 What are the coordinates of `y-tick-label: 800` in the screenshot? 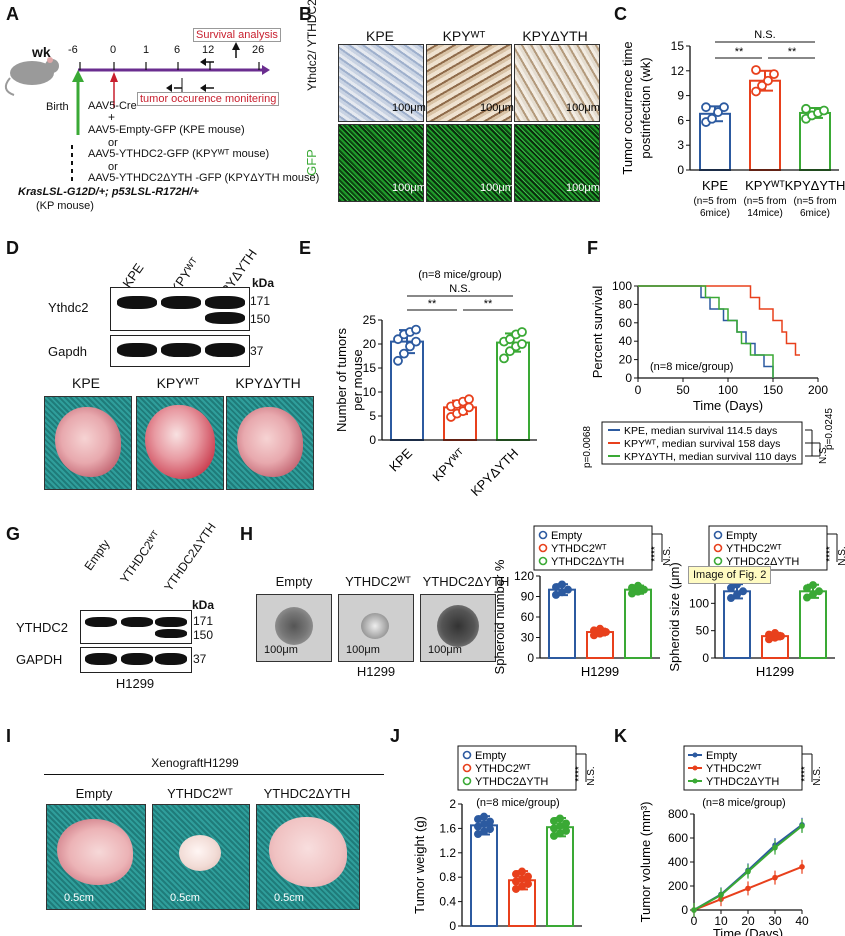 It's located at (678, 814).